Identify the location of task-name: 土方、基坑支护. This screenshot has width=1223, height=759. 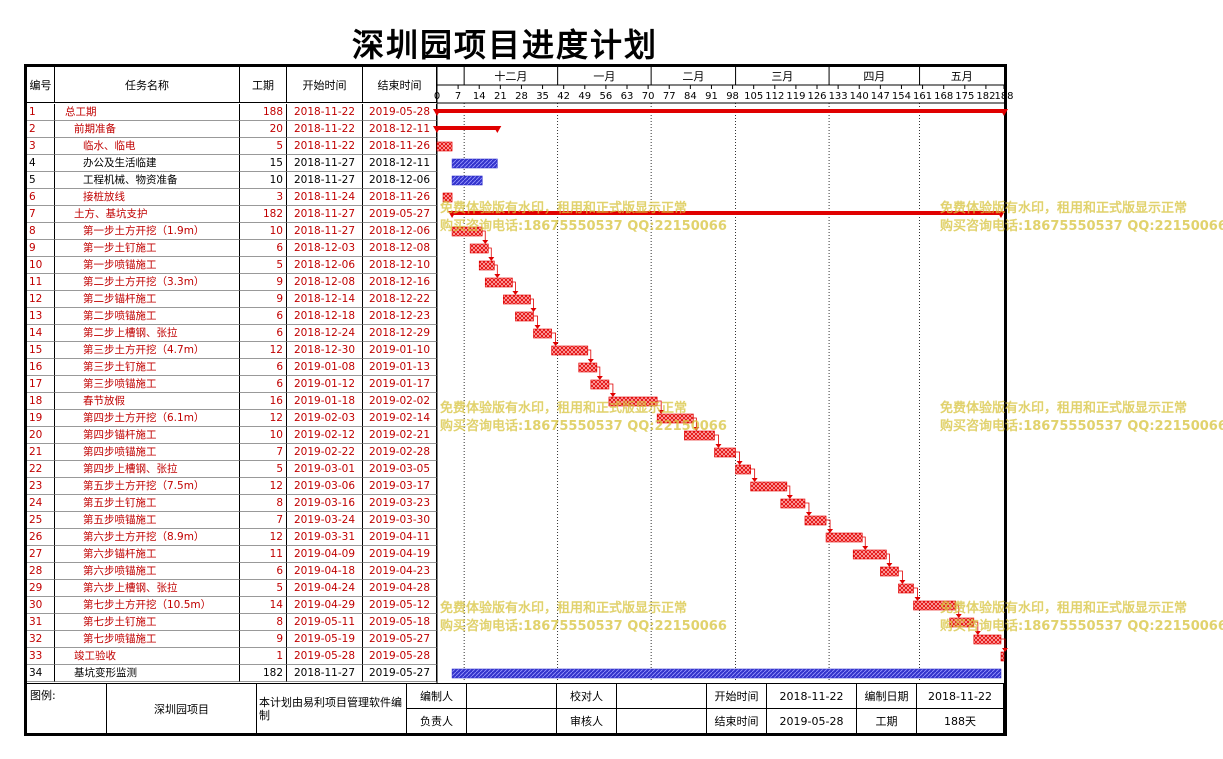
(147, 214).